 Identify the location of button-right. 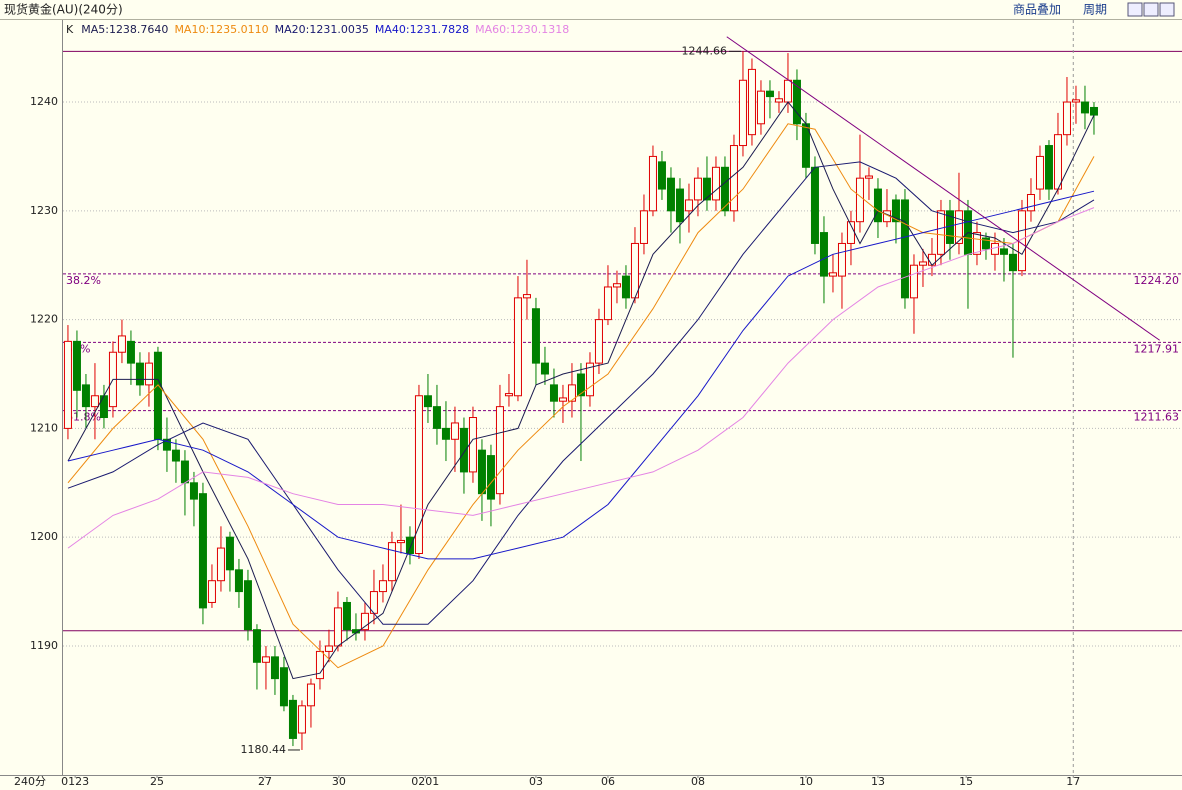
(1151, 9).